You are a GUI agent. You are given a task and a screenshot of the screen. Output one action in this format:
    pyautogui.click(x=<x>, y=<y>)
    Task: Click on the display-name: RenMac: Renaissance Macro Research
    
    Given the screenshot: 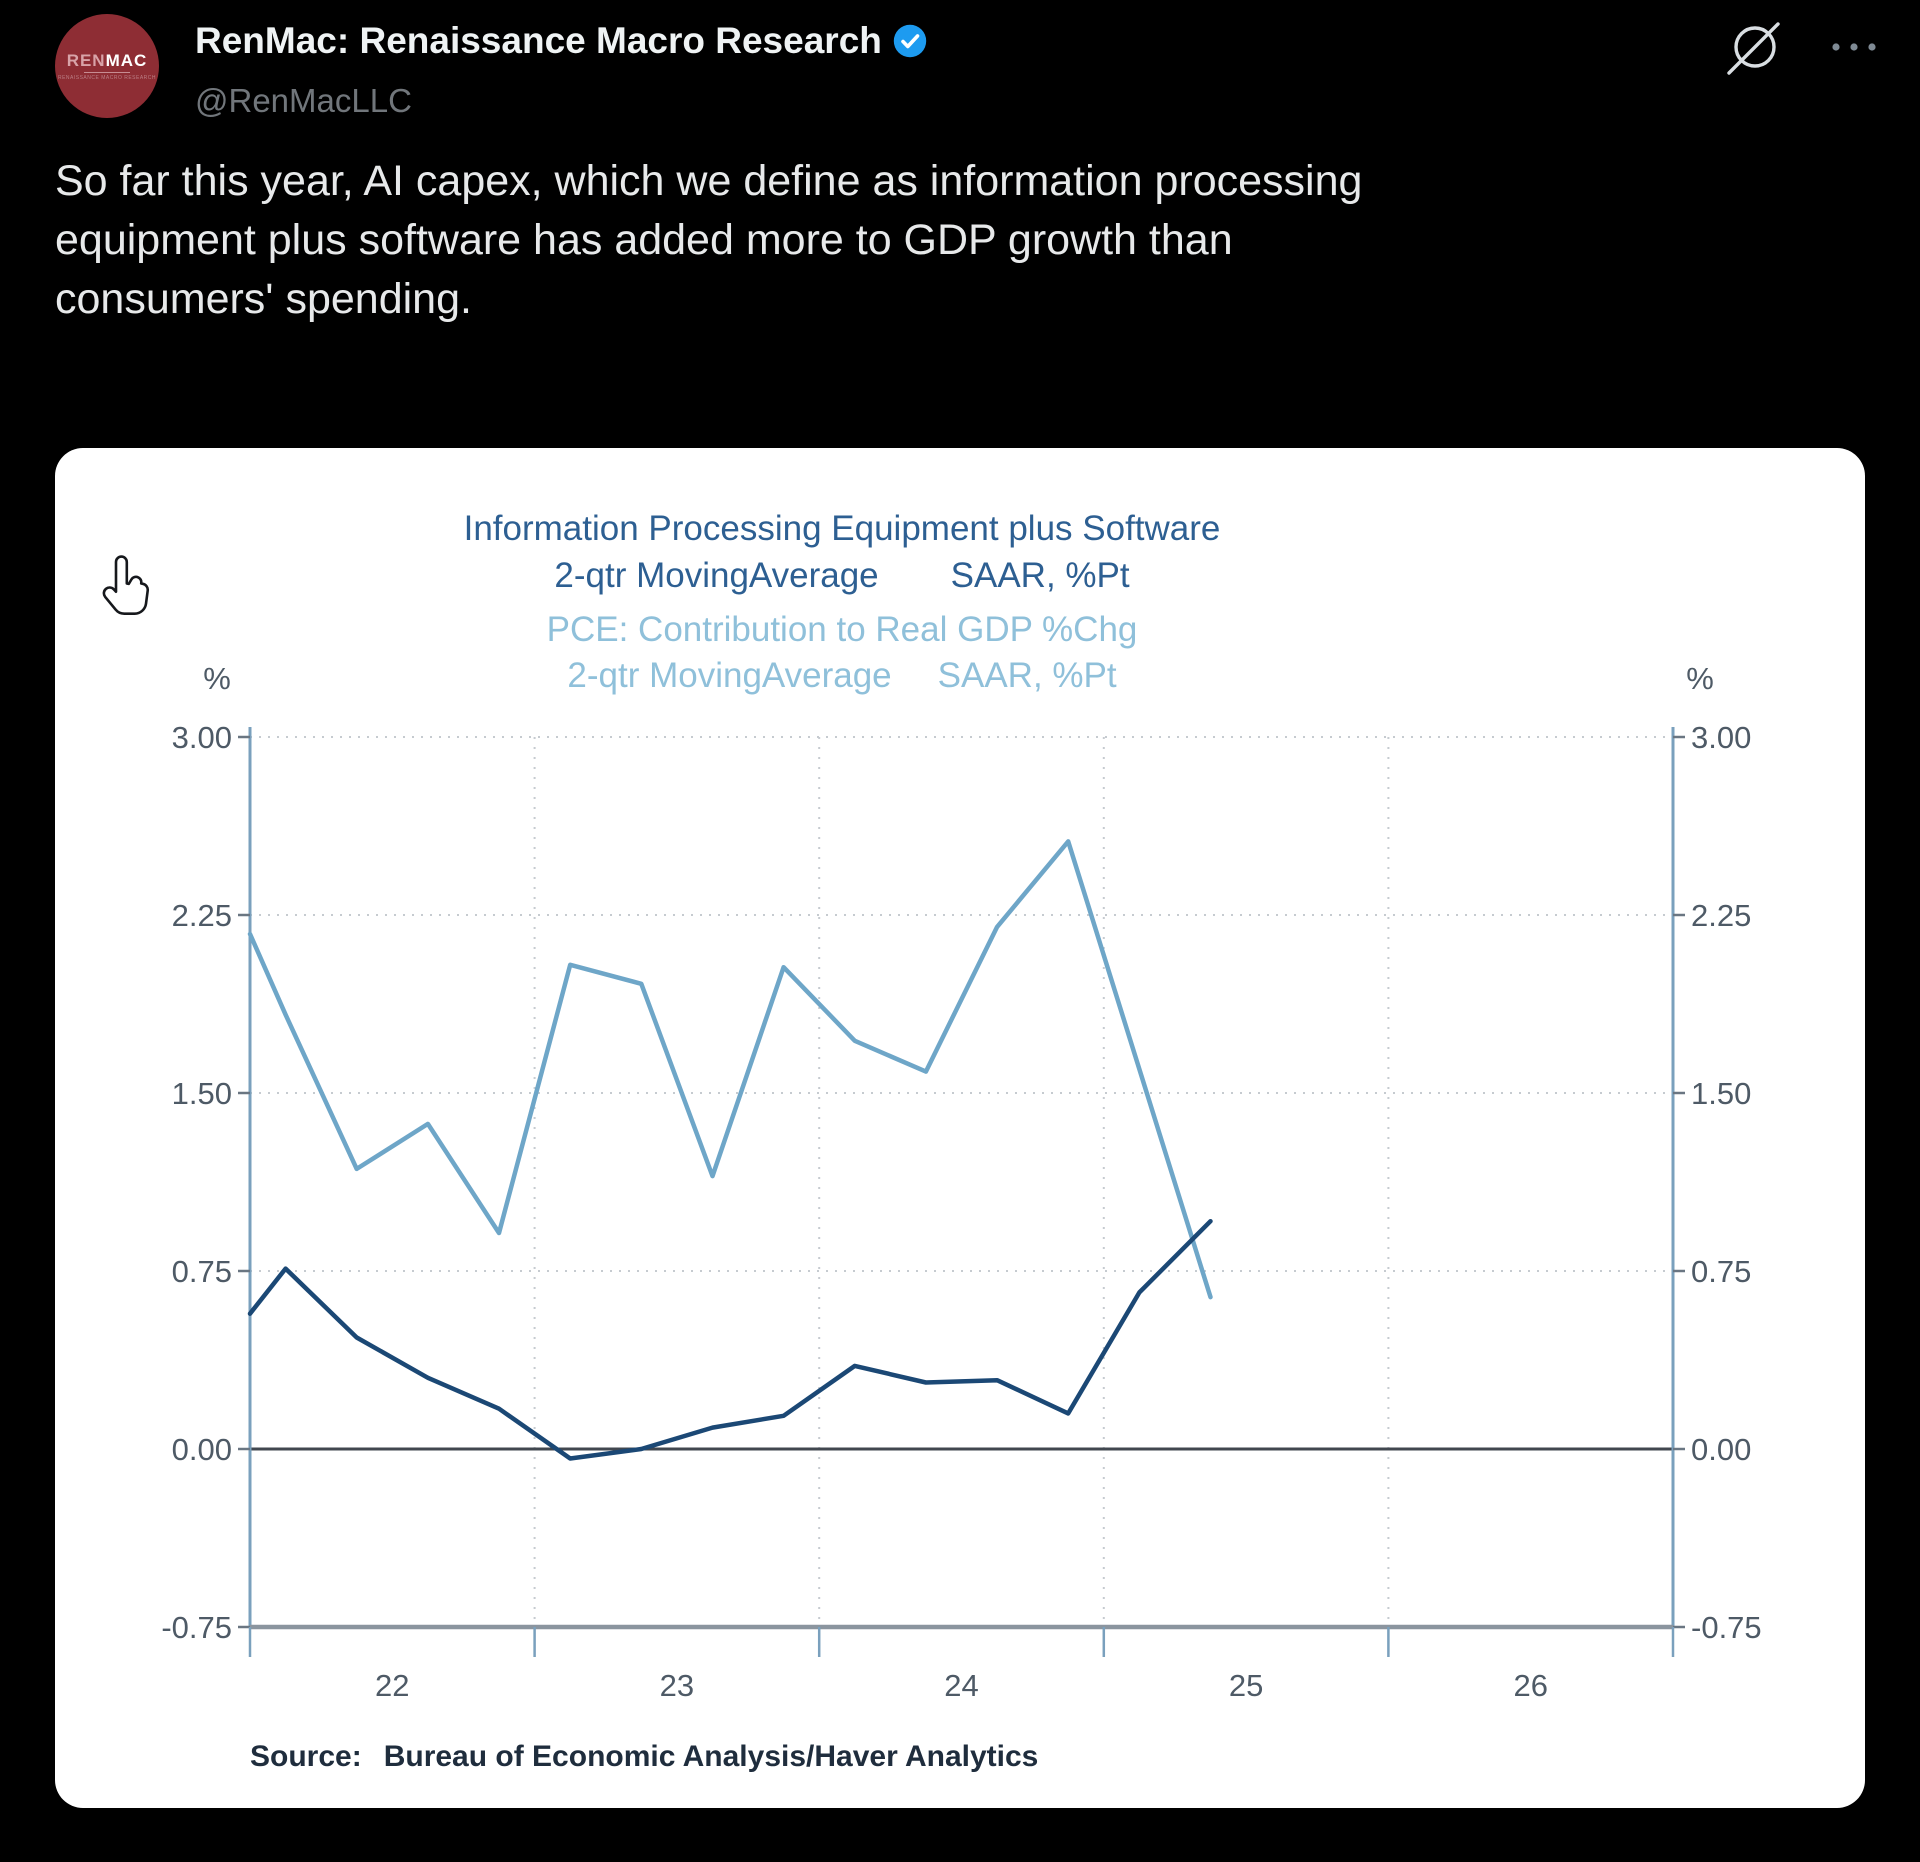 What is the action you would take?
    pyautogui.click(x=538, y=40)
    